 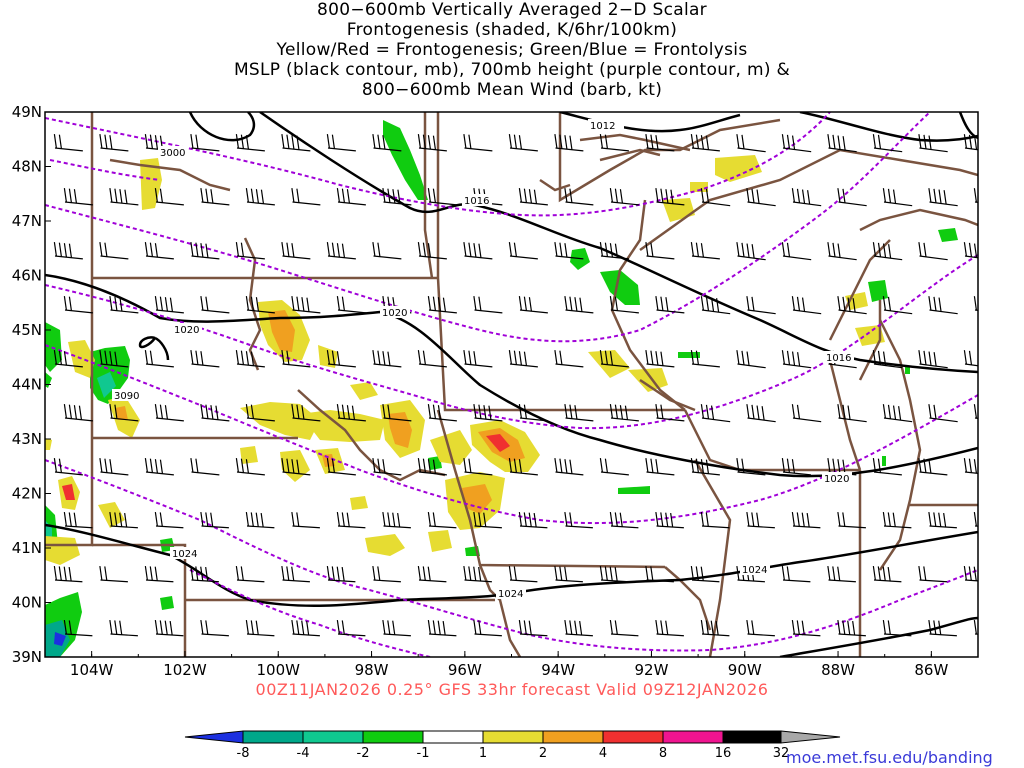 What do you see at coordinates (127, 395) in the screenshot?
I see `height-label-3090: 3090` at bounding box center [127, 395].